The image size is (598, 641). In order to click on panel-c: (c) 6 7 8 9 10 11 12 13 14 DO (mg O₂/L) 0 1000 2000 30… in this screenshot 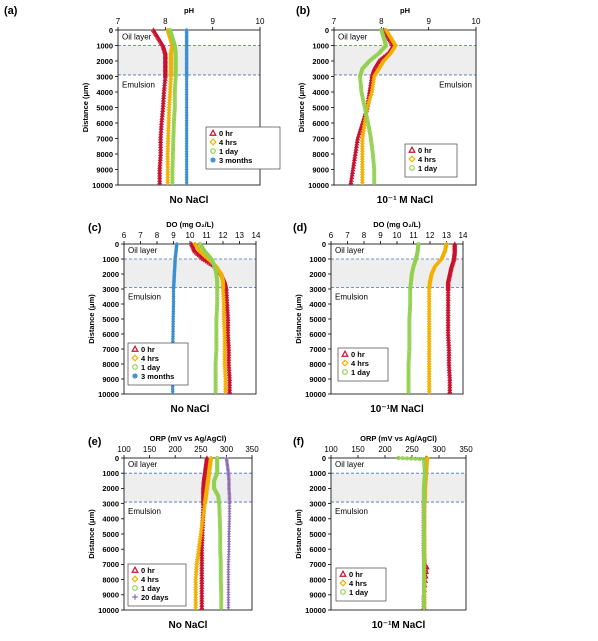, I will do `click(174, 317)`.